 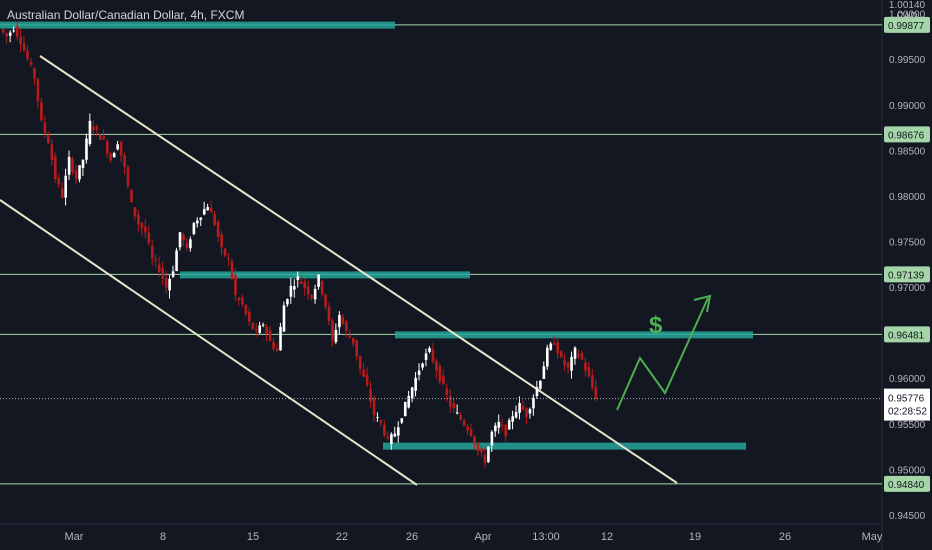 What do you see at coordinates (564, 446) in the screenshot?
I see `support-zone` at bounding box center [564, 446].